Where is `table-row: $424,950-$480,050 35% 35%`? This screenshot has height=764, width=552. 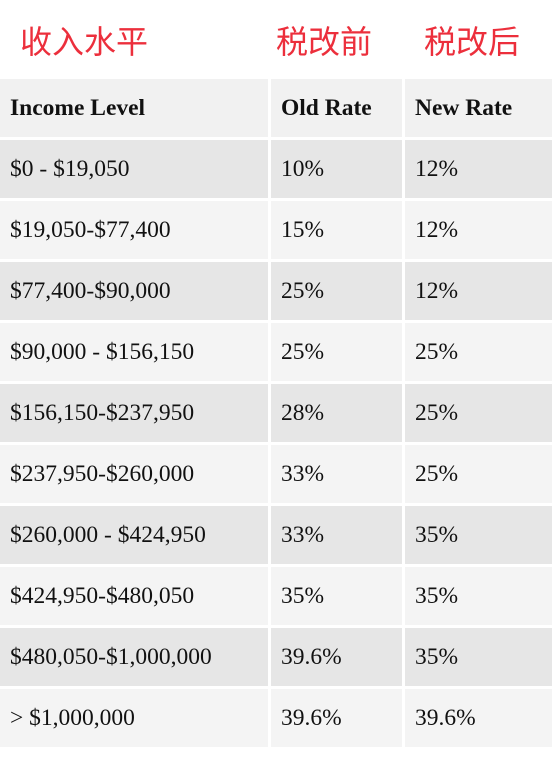 table-row: $424,950-$480,050 35% 35% is located at coordinates (276, 596).